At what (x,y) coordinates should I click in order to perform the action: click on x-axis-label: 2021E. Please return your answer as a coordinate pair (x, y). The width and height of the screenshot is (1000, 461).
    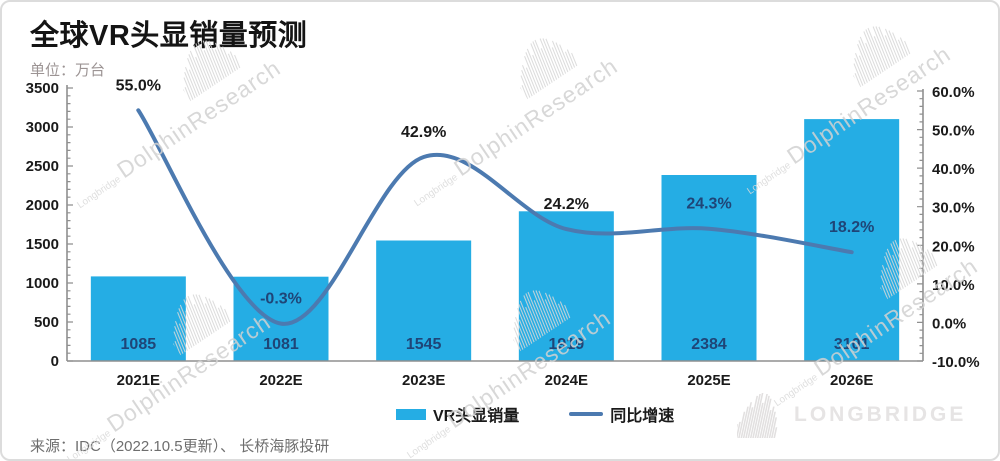
    Looking at the image, I should click on (138, 380).